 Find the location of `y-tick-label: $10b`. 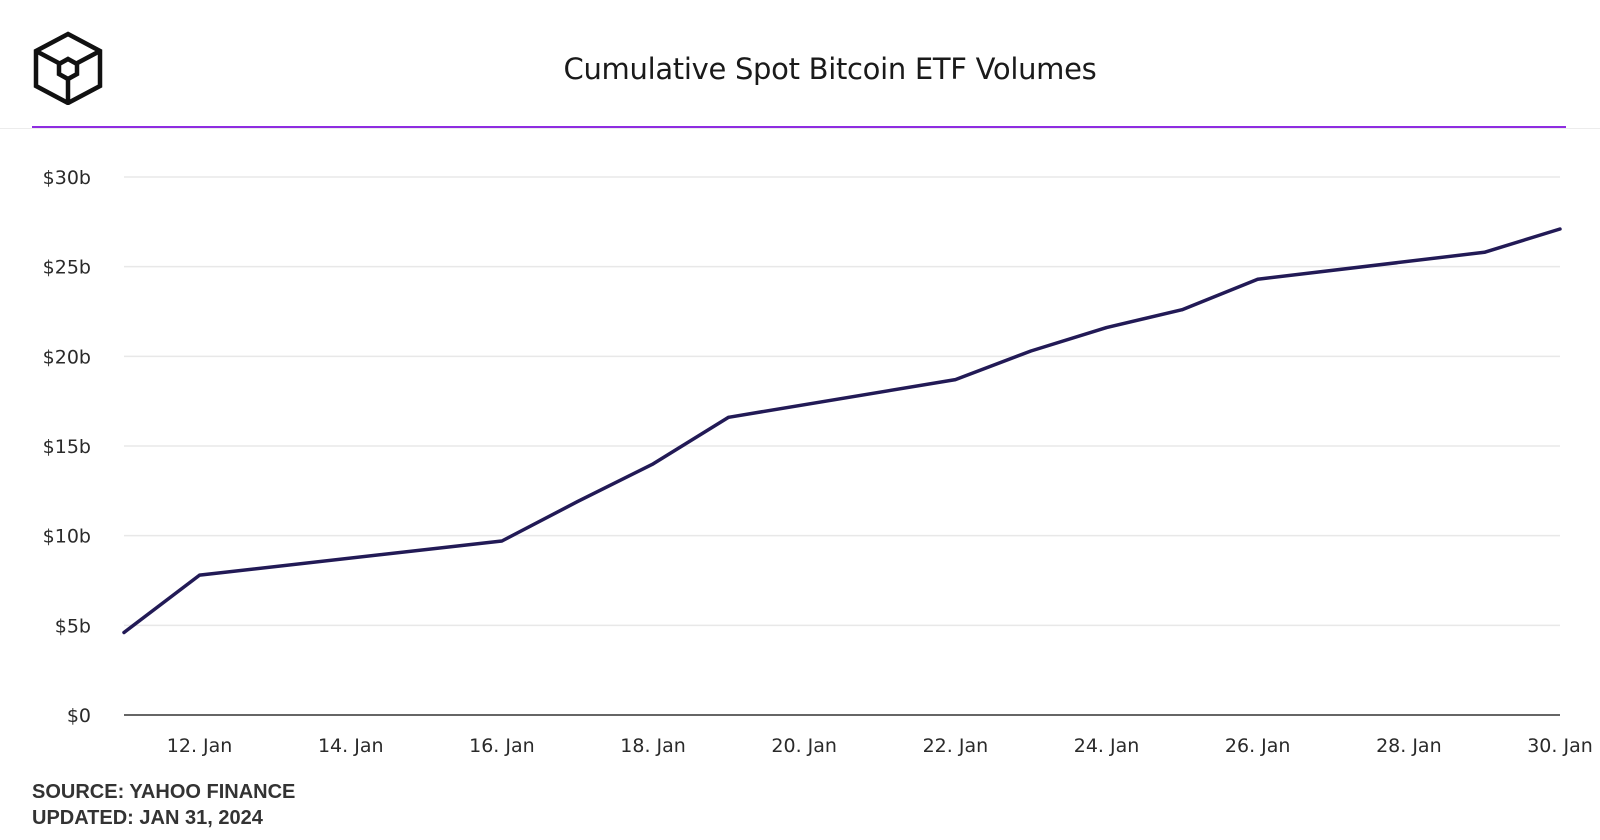

y-tick-label: $10b is located at coordinates (67, 537).